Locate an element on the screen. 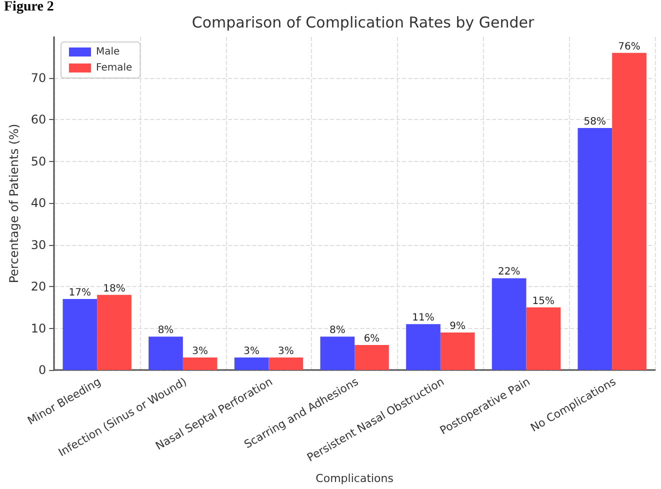 Image resolution: width=661 pixels, height=489 pixels. data-label: 58% is located at coordinates (595, 122).